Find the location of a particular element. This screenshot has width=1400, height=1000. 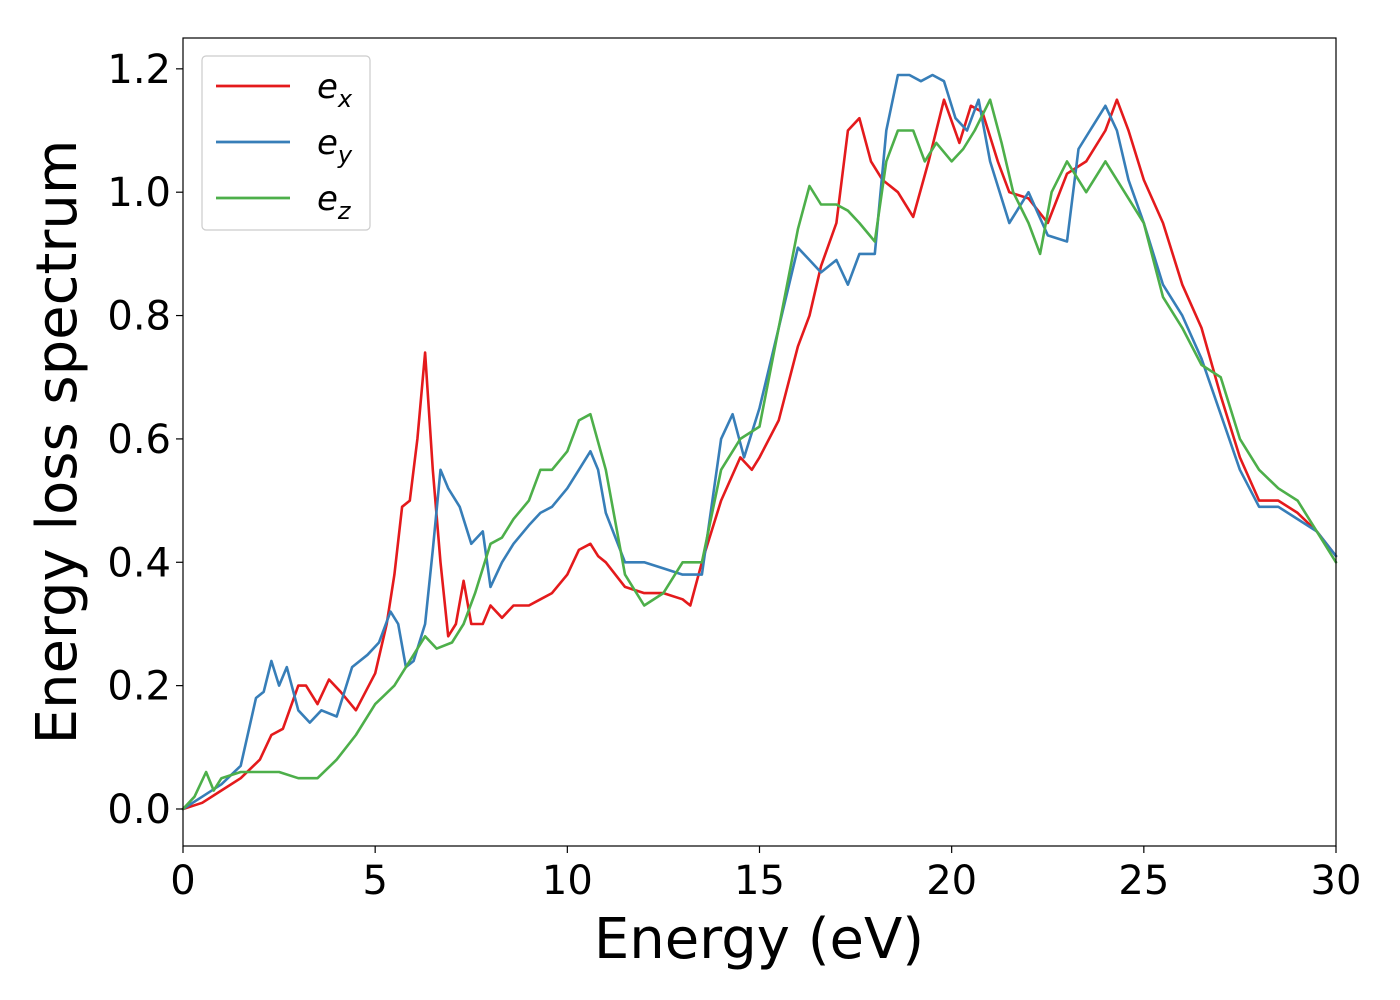

legend-label-ex: ex is located at coordinates (335, 90).